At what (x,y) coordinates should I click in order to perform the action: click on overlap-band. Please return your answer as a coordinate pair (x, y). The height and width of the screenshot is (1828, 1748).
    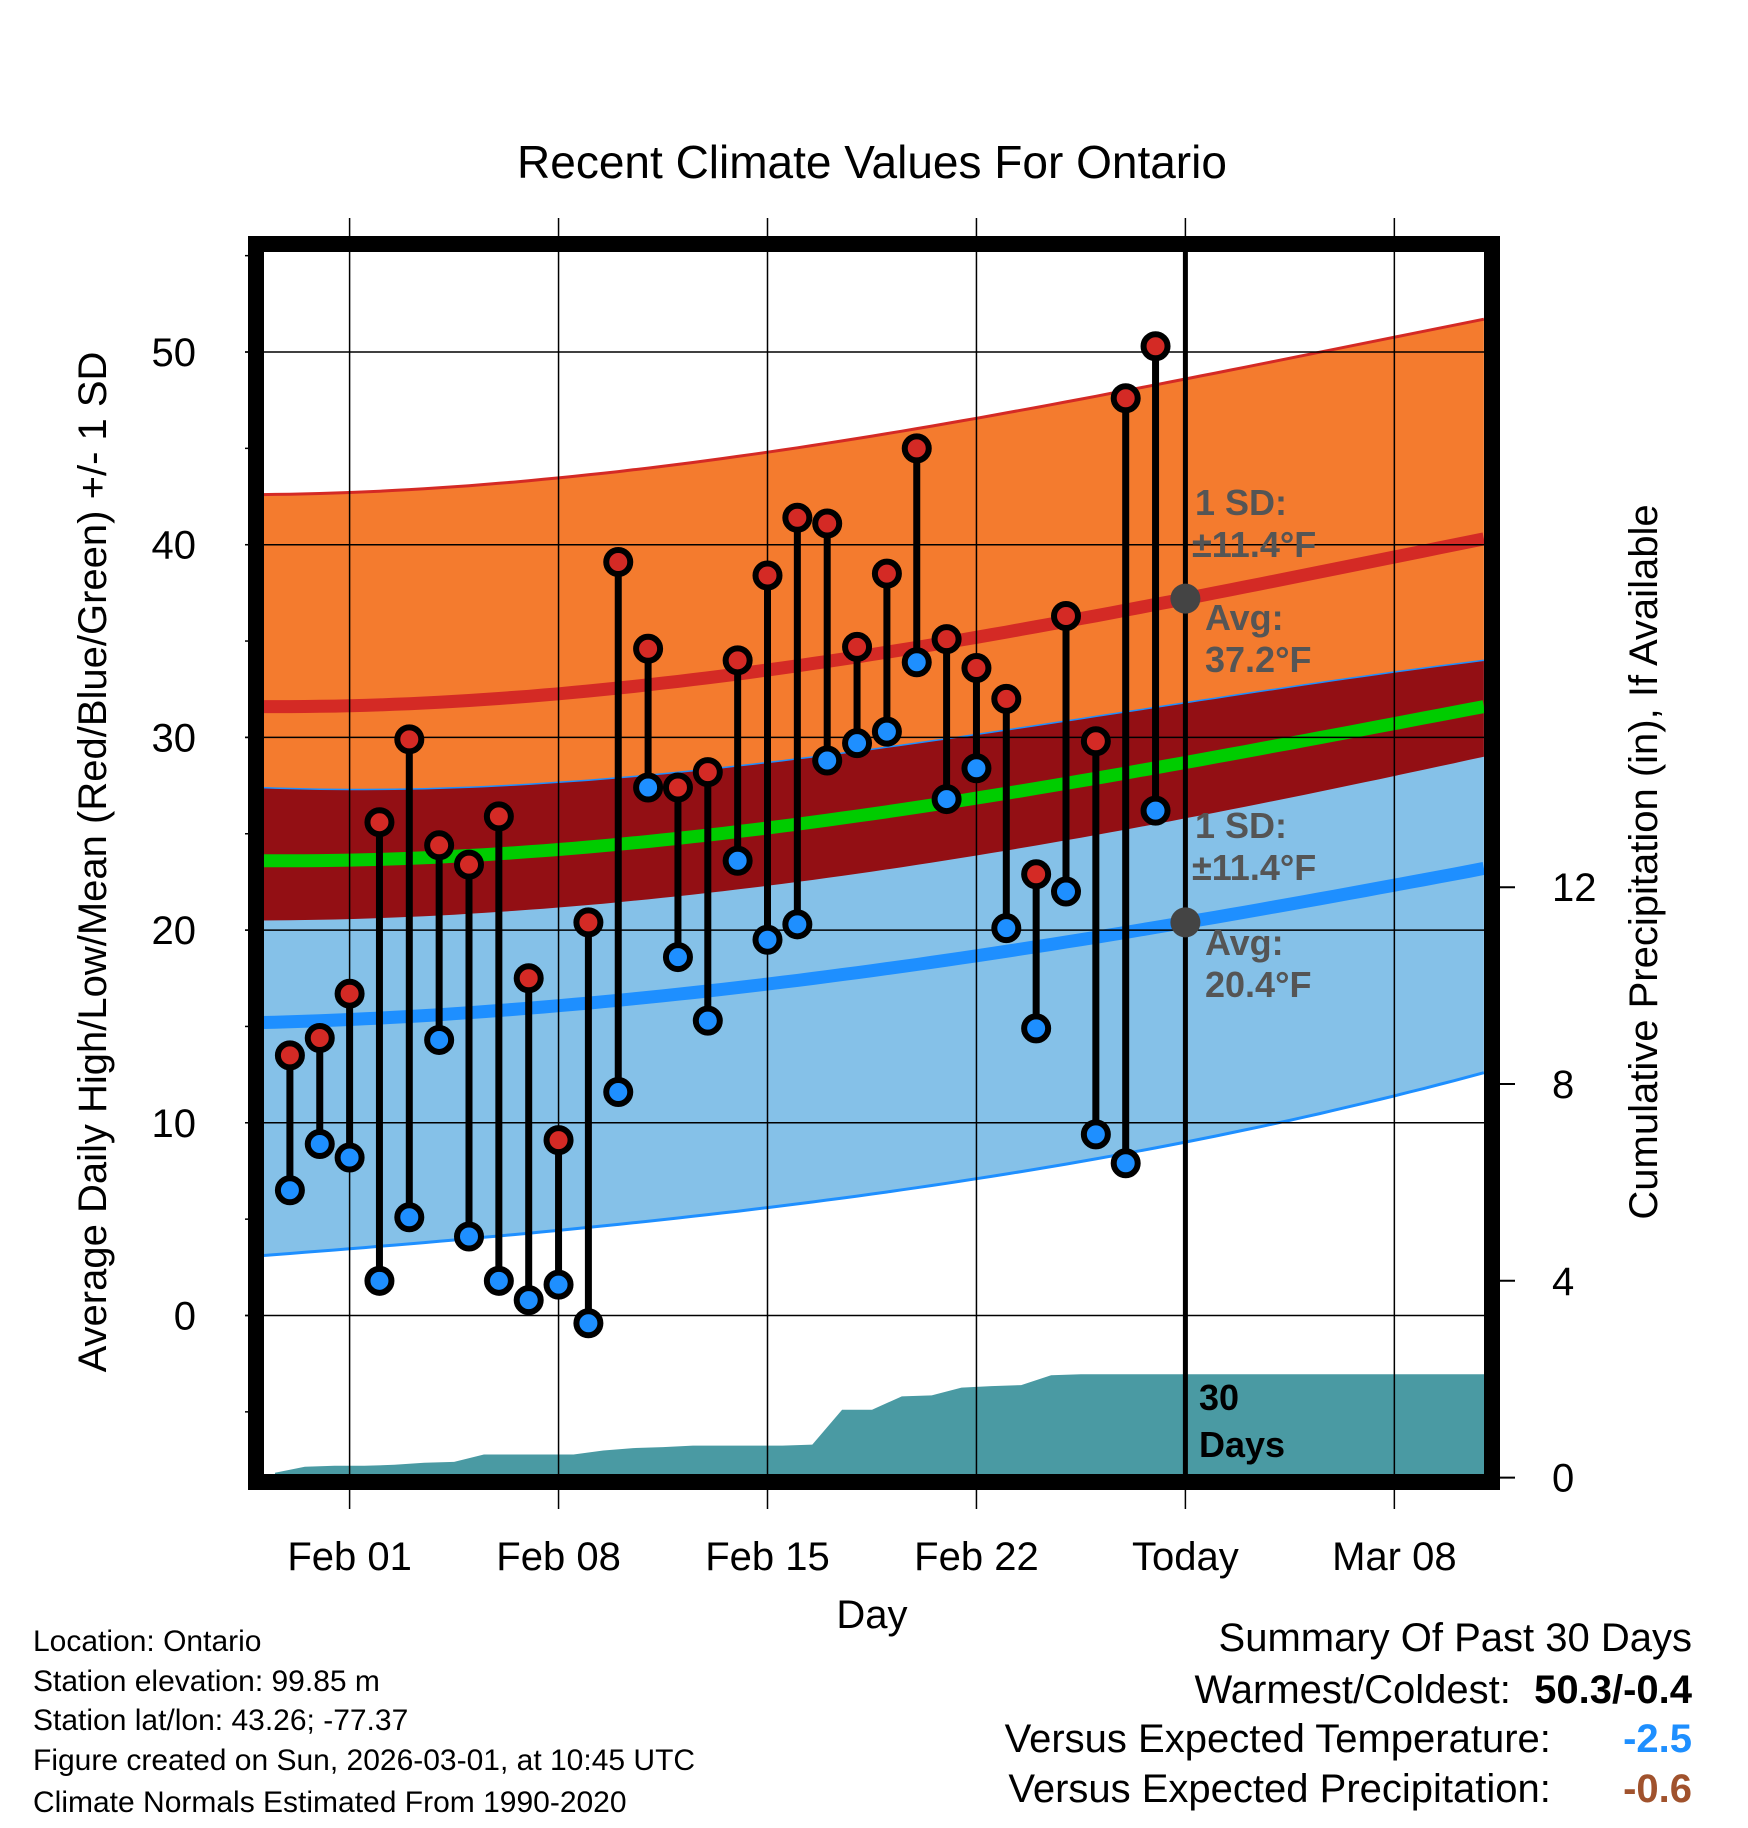
    Looking at the image, I should click on (873, 790).